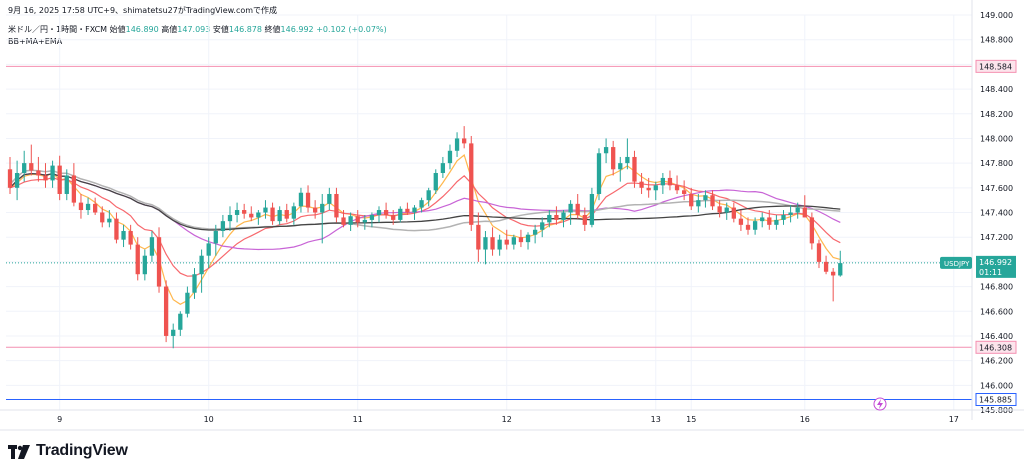  What do you see at coordinates (35, 41) in the screenshot?
I see `indicator-legend: BB+MA+EMA` at bounding box center [35, 41].